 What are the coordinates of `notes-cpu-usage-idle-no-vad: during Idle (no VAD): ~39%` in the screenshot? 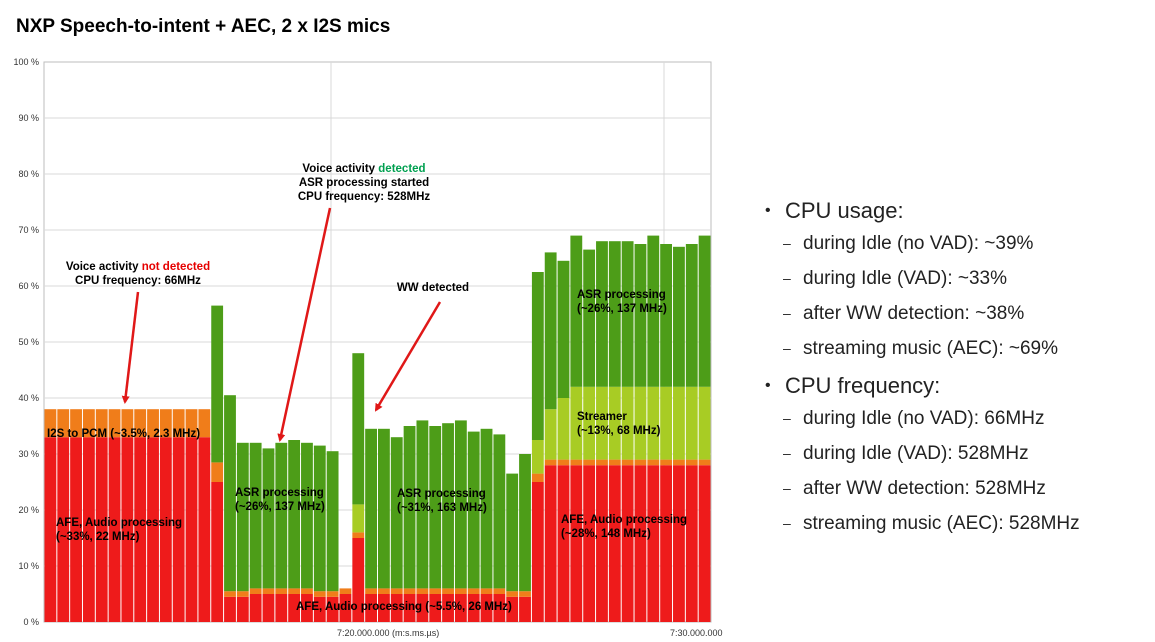 It's located at (955, 243).